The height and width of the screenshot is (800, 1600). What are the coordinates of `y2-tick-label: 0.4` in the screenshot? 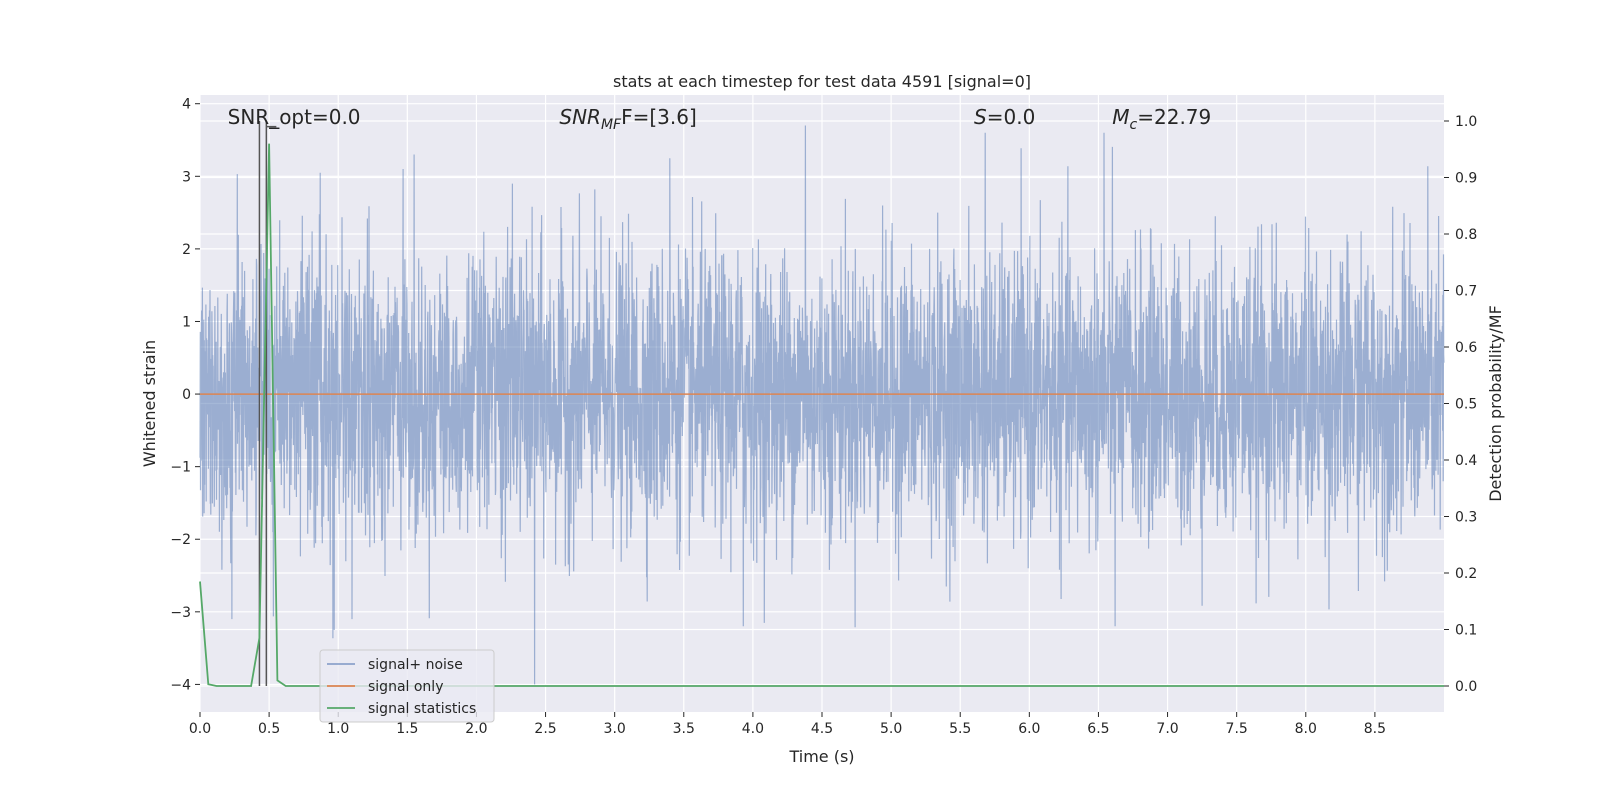 It's located at (1466, 461).